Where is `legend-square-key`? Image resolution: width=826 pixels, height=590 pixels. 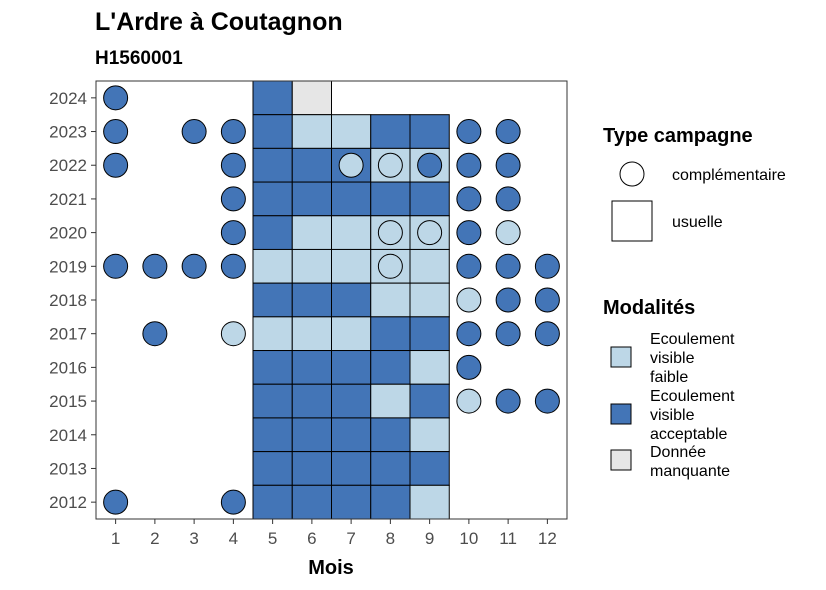
legend-square-key is located at coordinates (632, 221).